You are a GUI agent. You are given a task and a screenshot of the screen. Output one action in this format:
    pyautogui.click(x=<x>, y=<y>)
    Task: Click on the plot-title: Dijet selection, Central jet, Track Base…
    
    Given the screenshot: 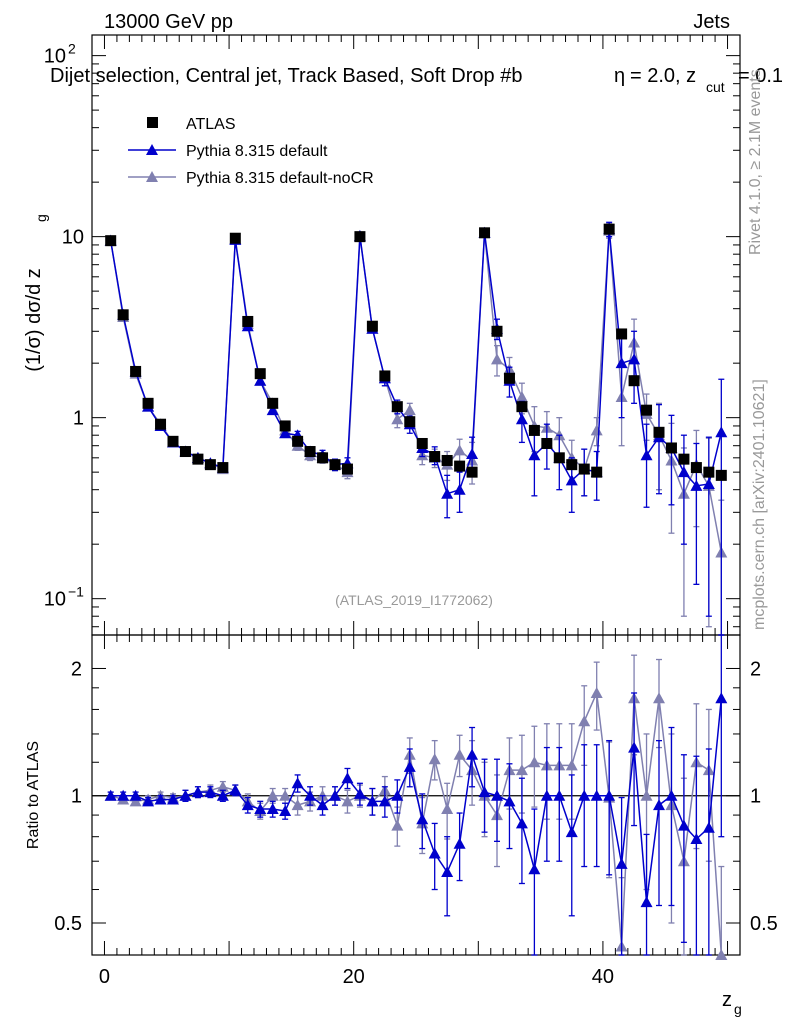 What is the action you would take?
    pyautogui.click(x=286, y=76)
    